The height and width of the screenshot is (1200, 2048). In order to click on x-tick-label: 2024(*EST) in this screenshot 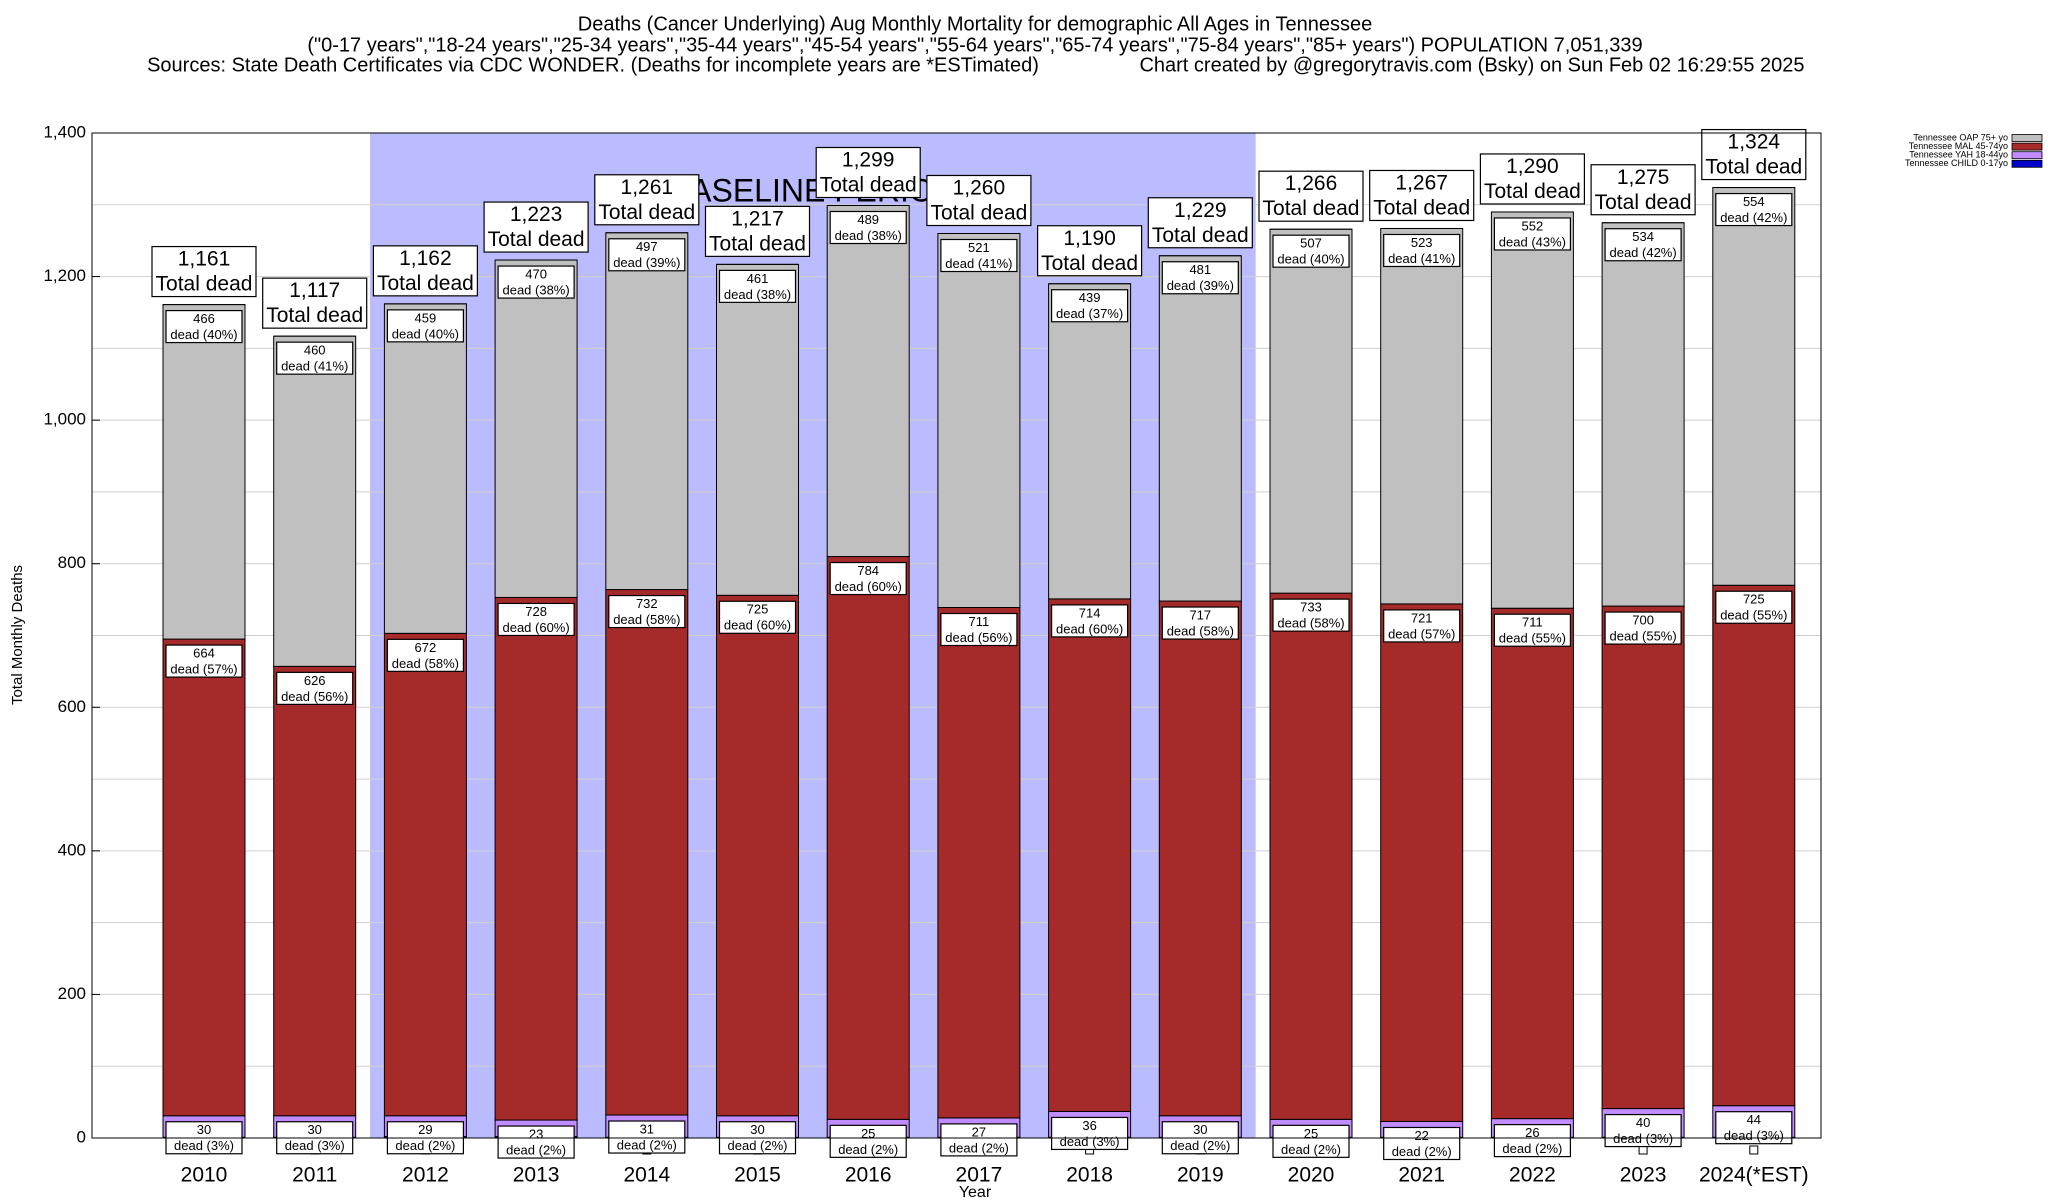, I will do `click(1754, 1175)`.